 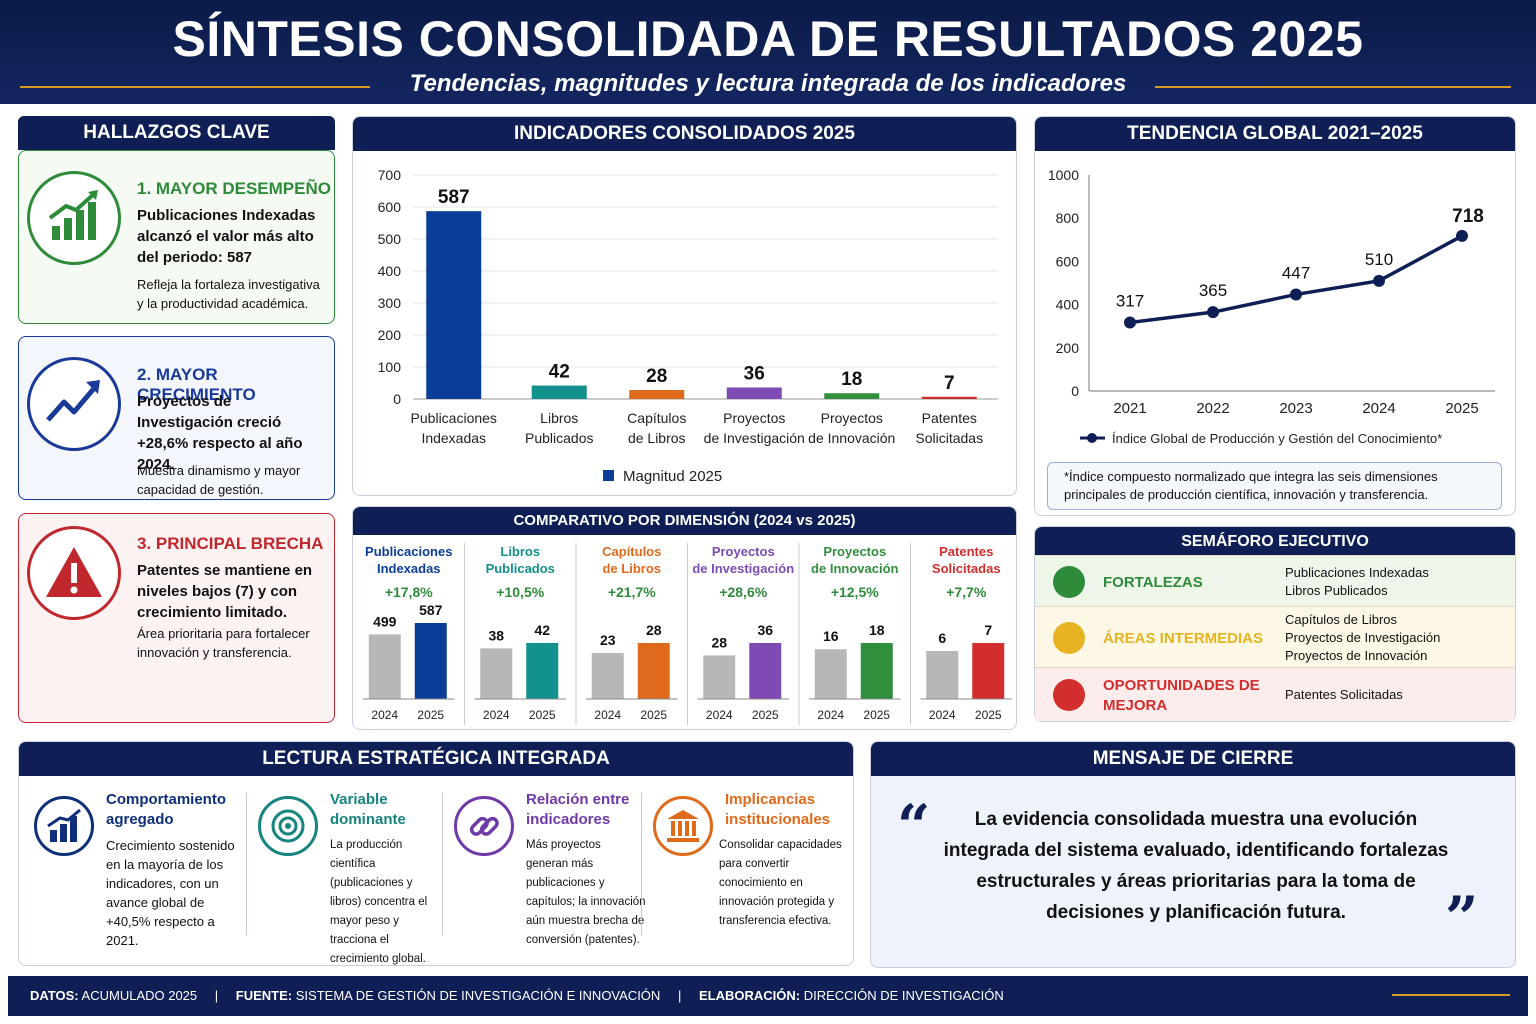 What do you see at coordinates (559, 438) in the screenshot?
I see `category-label: Publicados` at bounding box center [559, 438].